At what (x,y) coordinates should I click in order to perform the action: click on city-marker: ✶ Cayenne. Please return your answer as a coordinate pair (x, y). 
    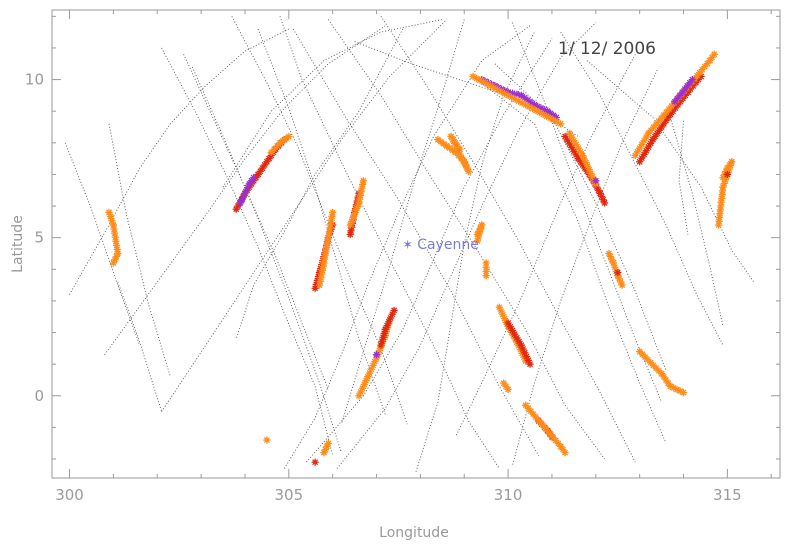
    Looking at the image, I should click on (440, 245).